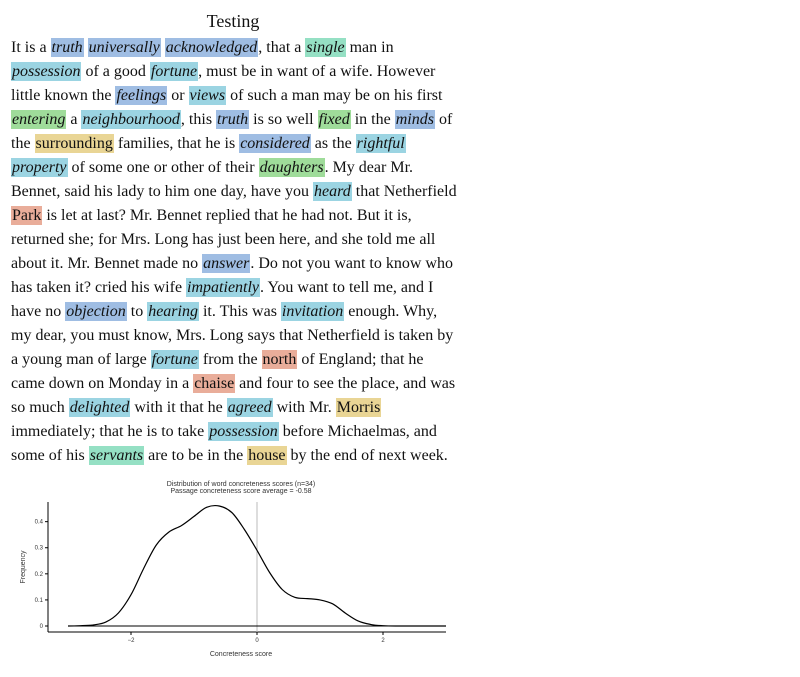 The height and width of the screenshot is (677, 800). Describe the element at coordinates (239, 311) in the screenshot. I see `passage-text: it. This was` at that location.